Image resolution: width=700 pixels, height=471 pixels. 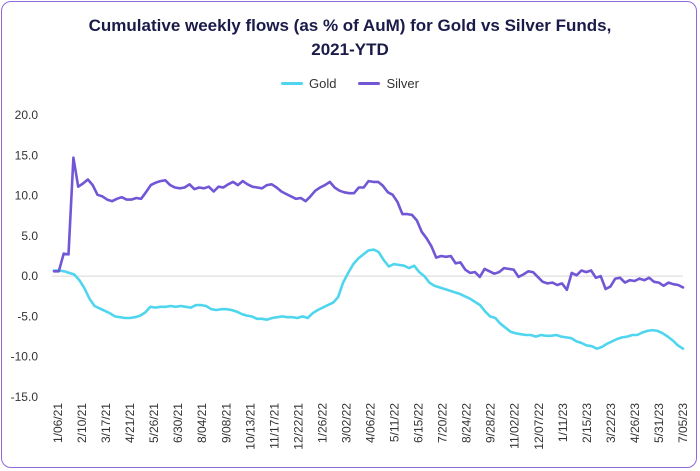 What do you see at coordinates (491, 423) in the screenshot?
I see `x-tick-label: 9/28/22` at bounding box center [491, 423].